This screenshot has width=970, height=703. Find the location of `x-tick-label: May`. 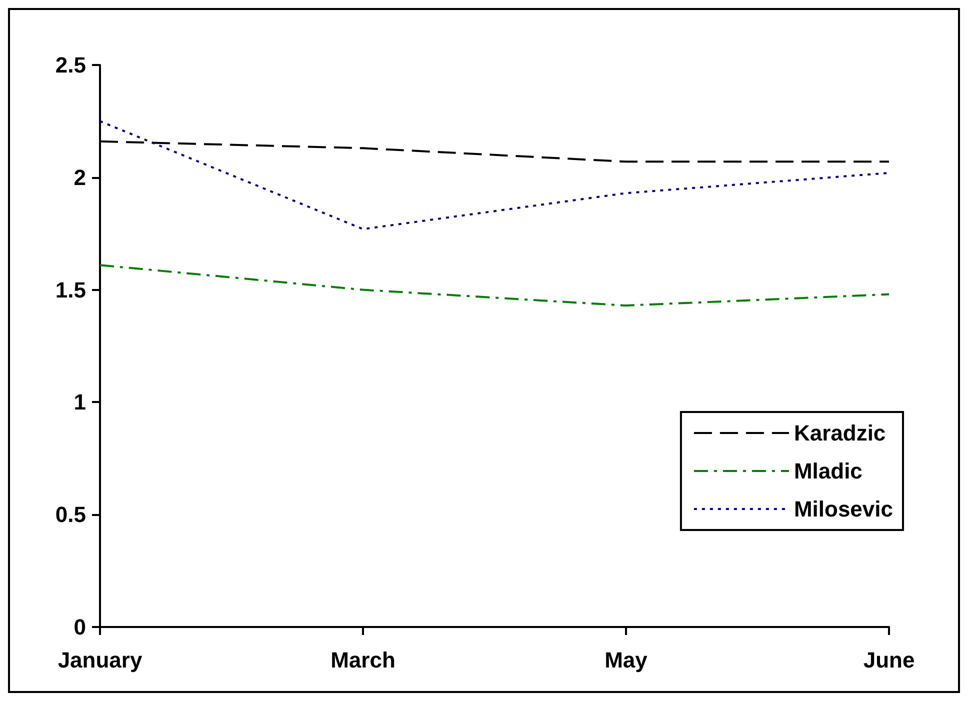

x-tick-label: May is located at coordinates (626, 660).